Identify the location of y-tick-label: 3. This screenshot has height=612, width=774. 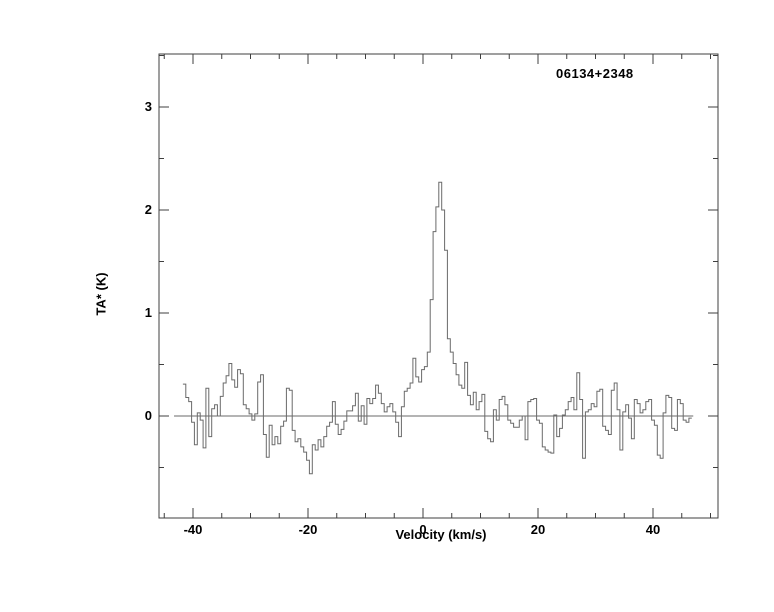
(148, 106).